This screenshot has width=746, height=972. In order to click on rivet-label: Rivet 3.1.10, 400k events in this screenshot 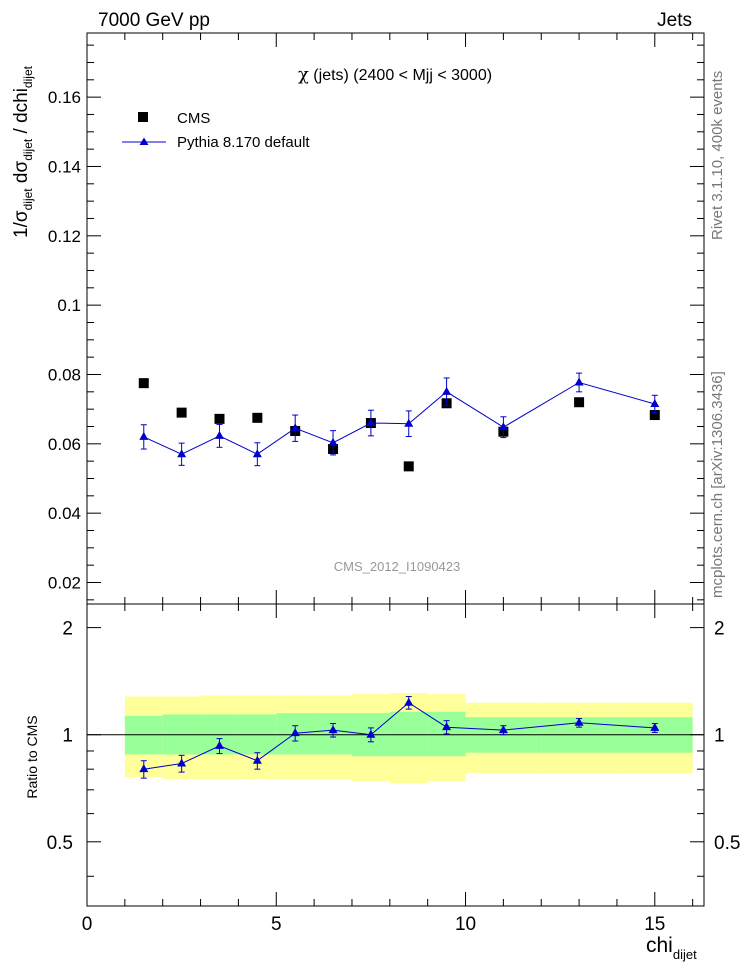, I will do `click(717, 155)`.